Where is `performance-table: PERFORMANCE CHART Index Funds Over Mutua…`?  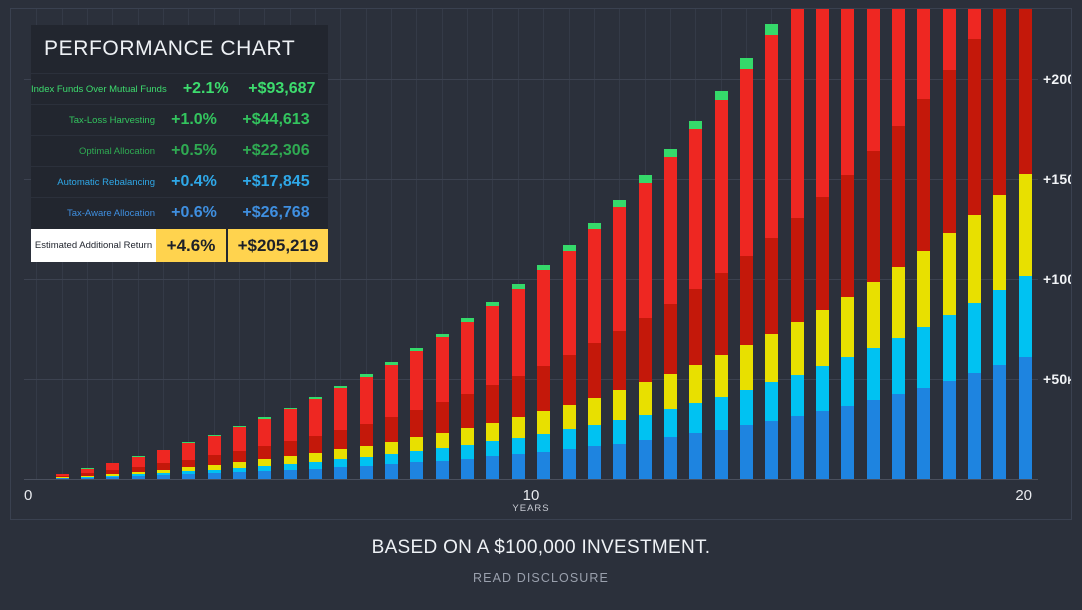
performance-table: PERFORMANCE CHART Index Funds Over Mutua… is located at coordinates (179, 143).